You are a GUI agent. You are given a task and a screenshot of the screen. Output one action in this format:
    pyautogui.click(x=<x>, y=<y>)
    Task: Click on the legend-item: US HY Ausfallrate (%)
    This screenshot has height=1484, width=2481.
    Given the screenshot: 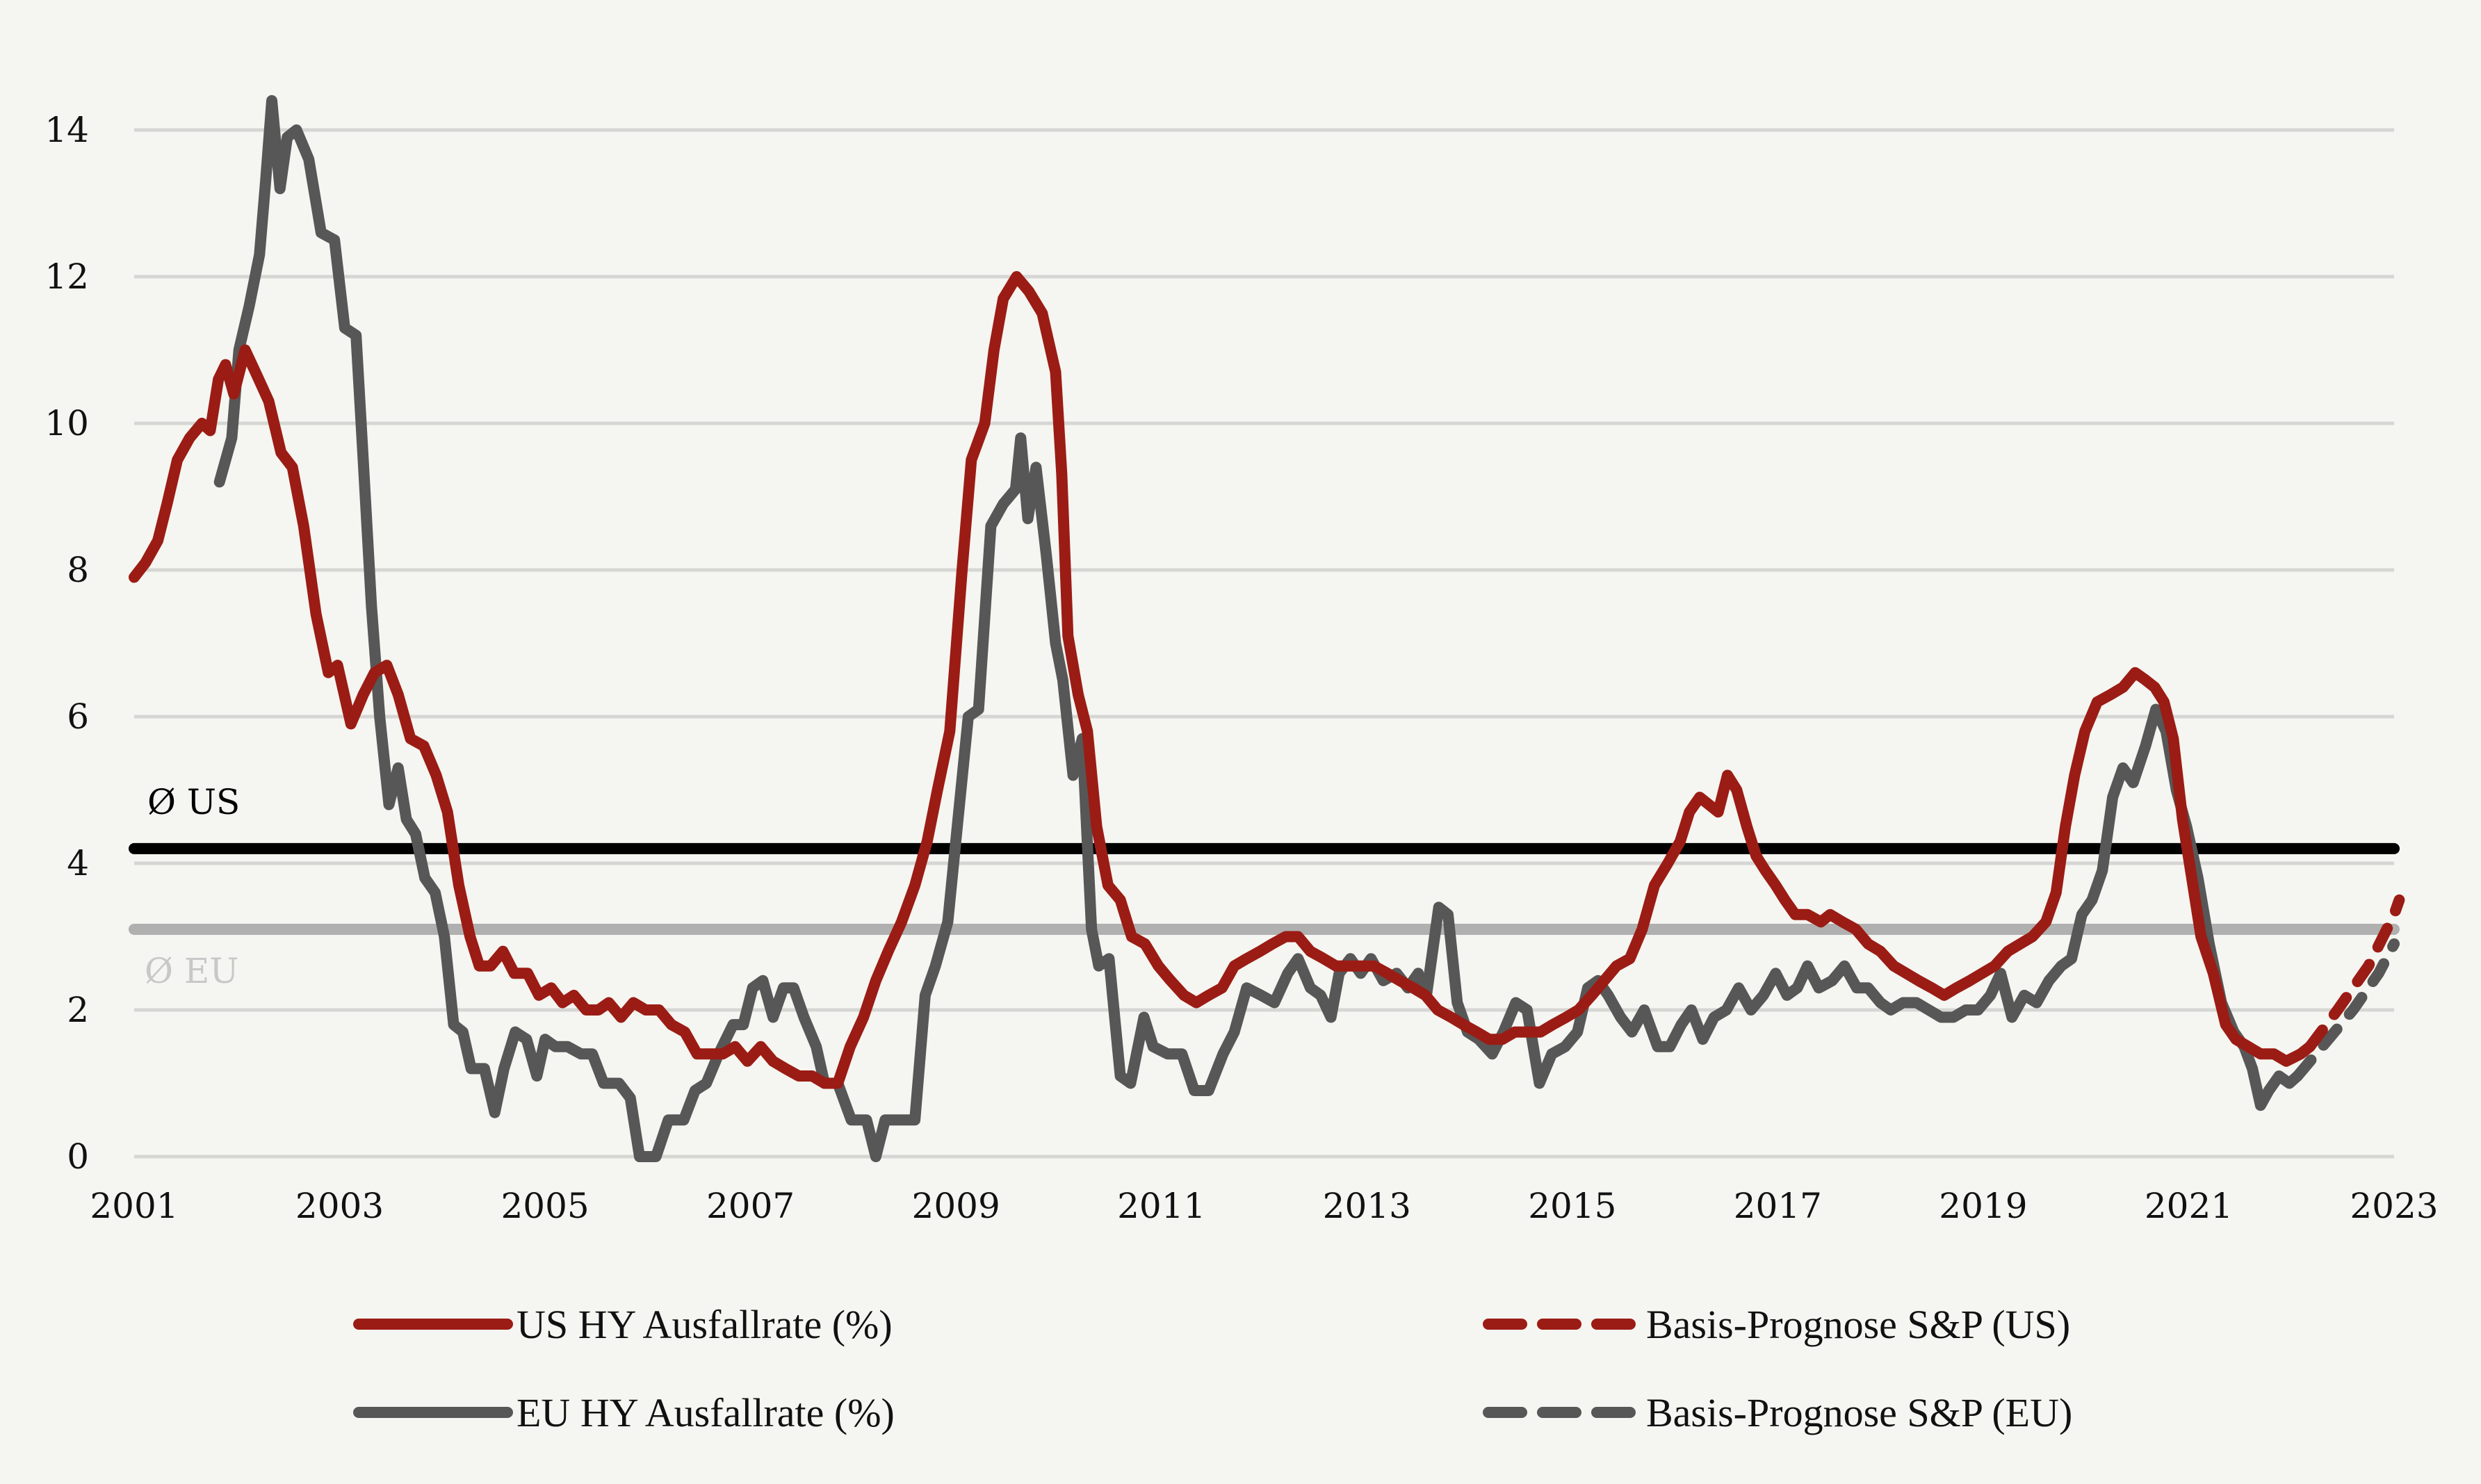 What is the action you would take?
    pyautogui.click(x=623, y=1324)
    